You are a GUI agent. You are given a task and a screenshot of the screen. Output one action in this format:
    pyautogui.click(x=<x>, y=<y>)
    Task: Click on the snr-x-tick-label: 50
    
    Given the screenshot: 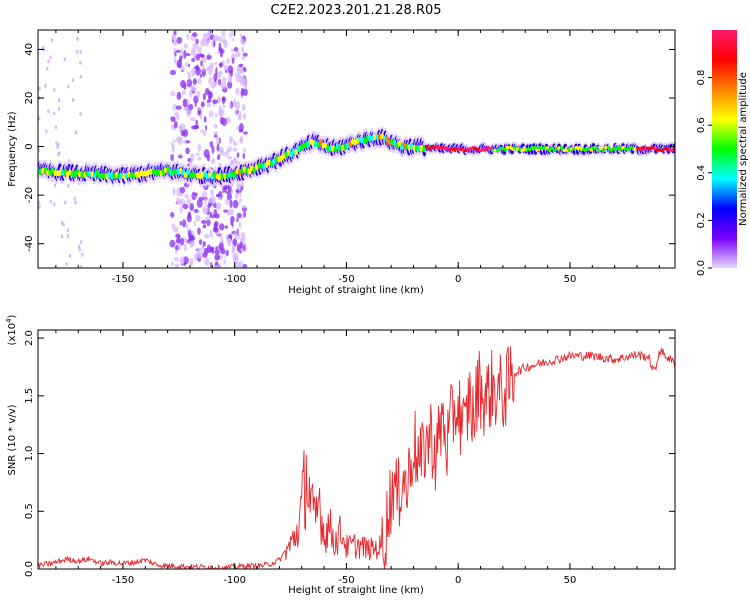 What is the action you would take?
    pyautogui.click(x=570, y=580)
    